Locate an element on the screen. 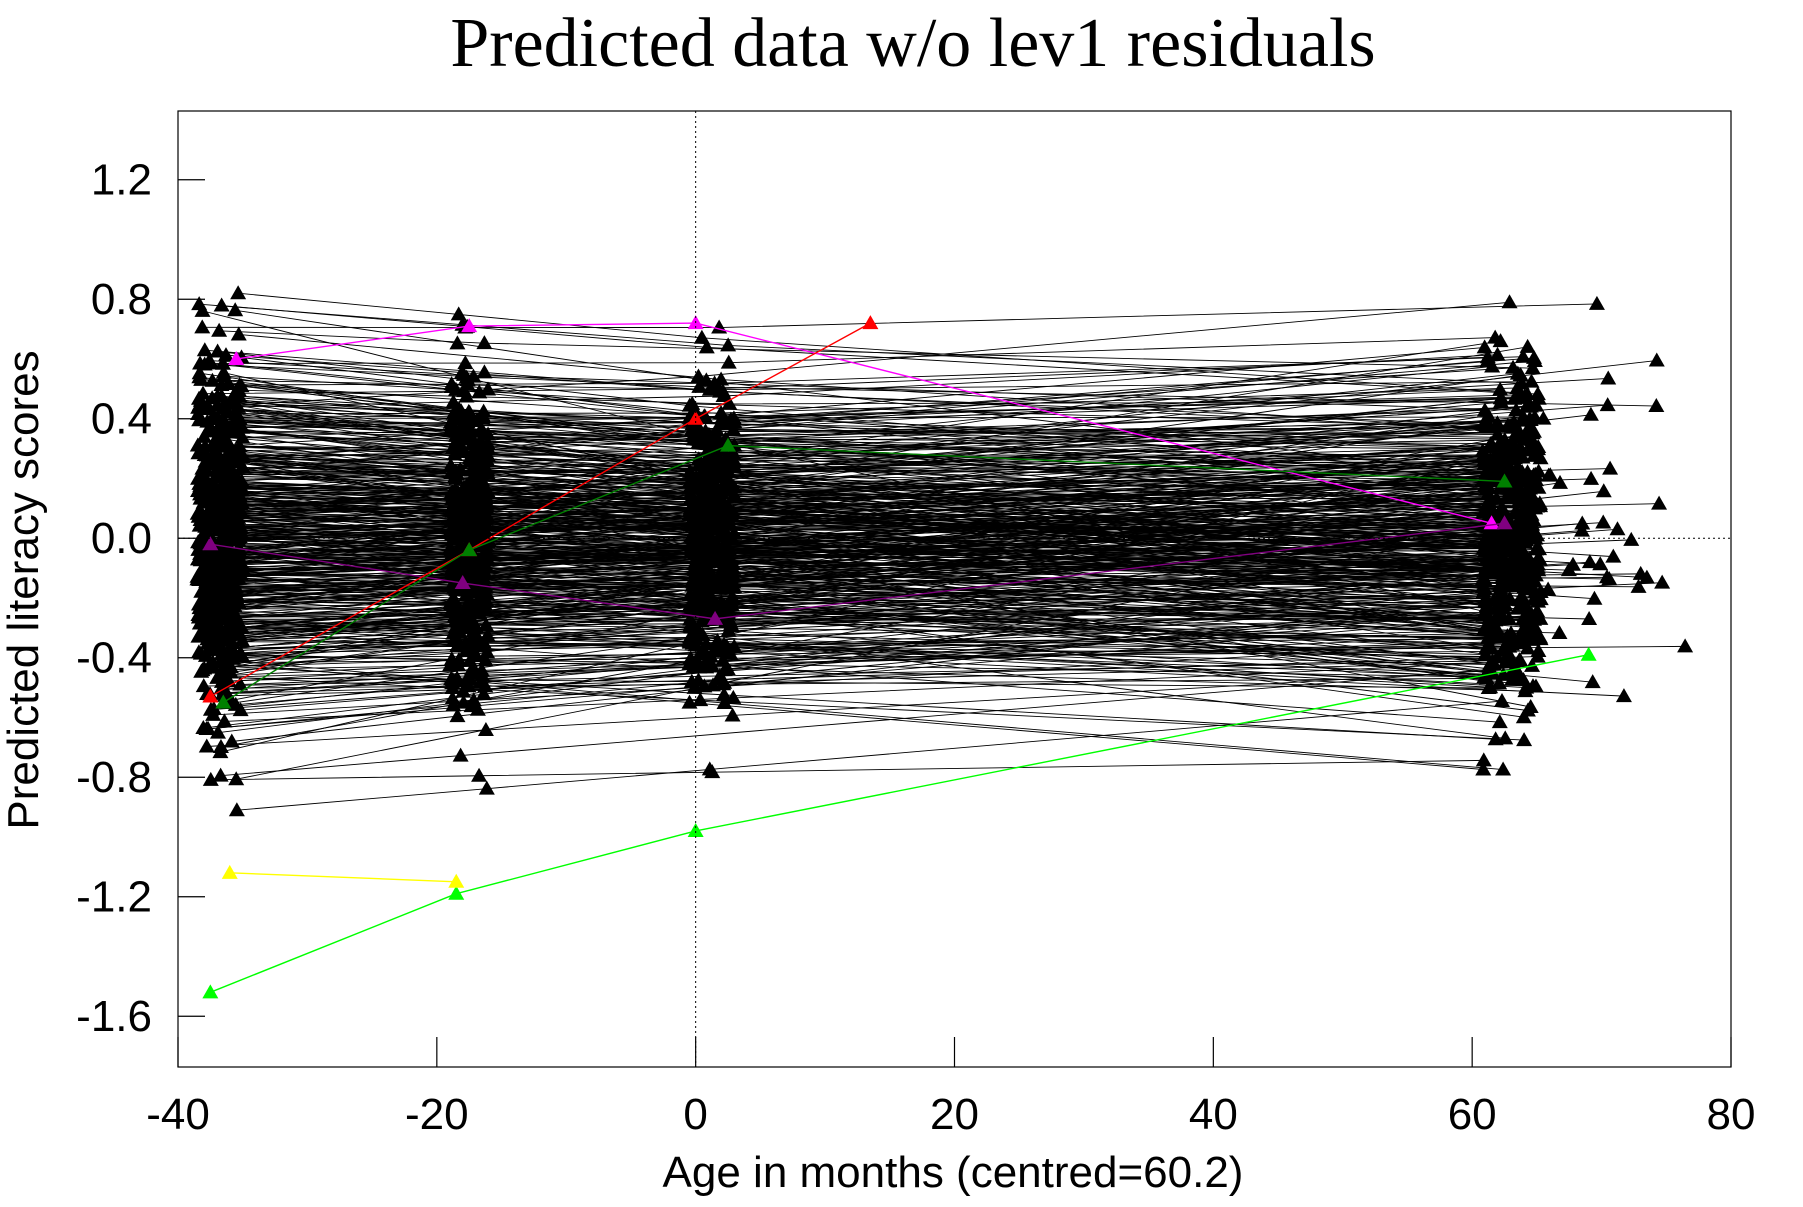 This screenshot has width=1803, height=1207. chart-title: Predicted data w/o lev1 residuals is located at coordinates (912, 43).